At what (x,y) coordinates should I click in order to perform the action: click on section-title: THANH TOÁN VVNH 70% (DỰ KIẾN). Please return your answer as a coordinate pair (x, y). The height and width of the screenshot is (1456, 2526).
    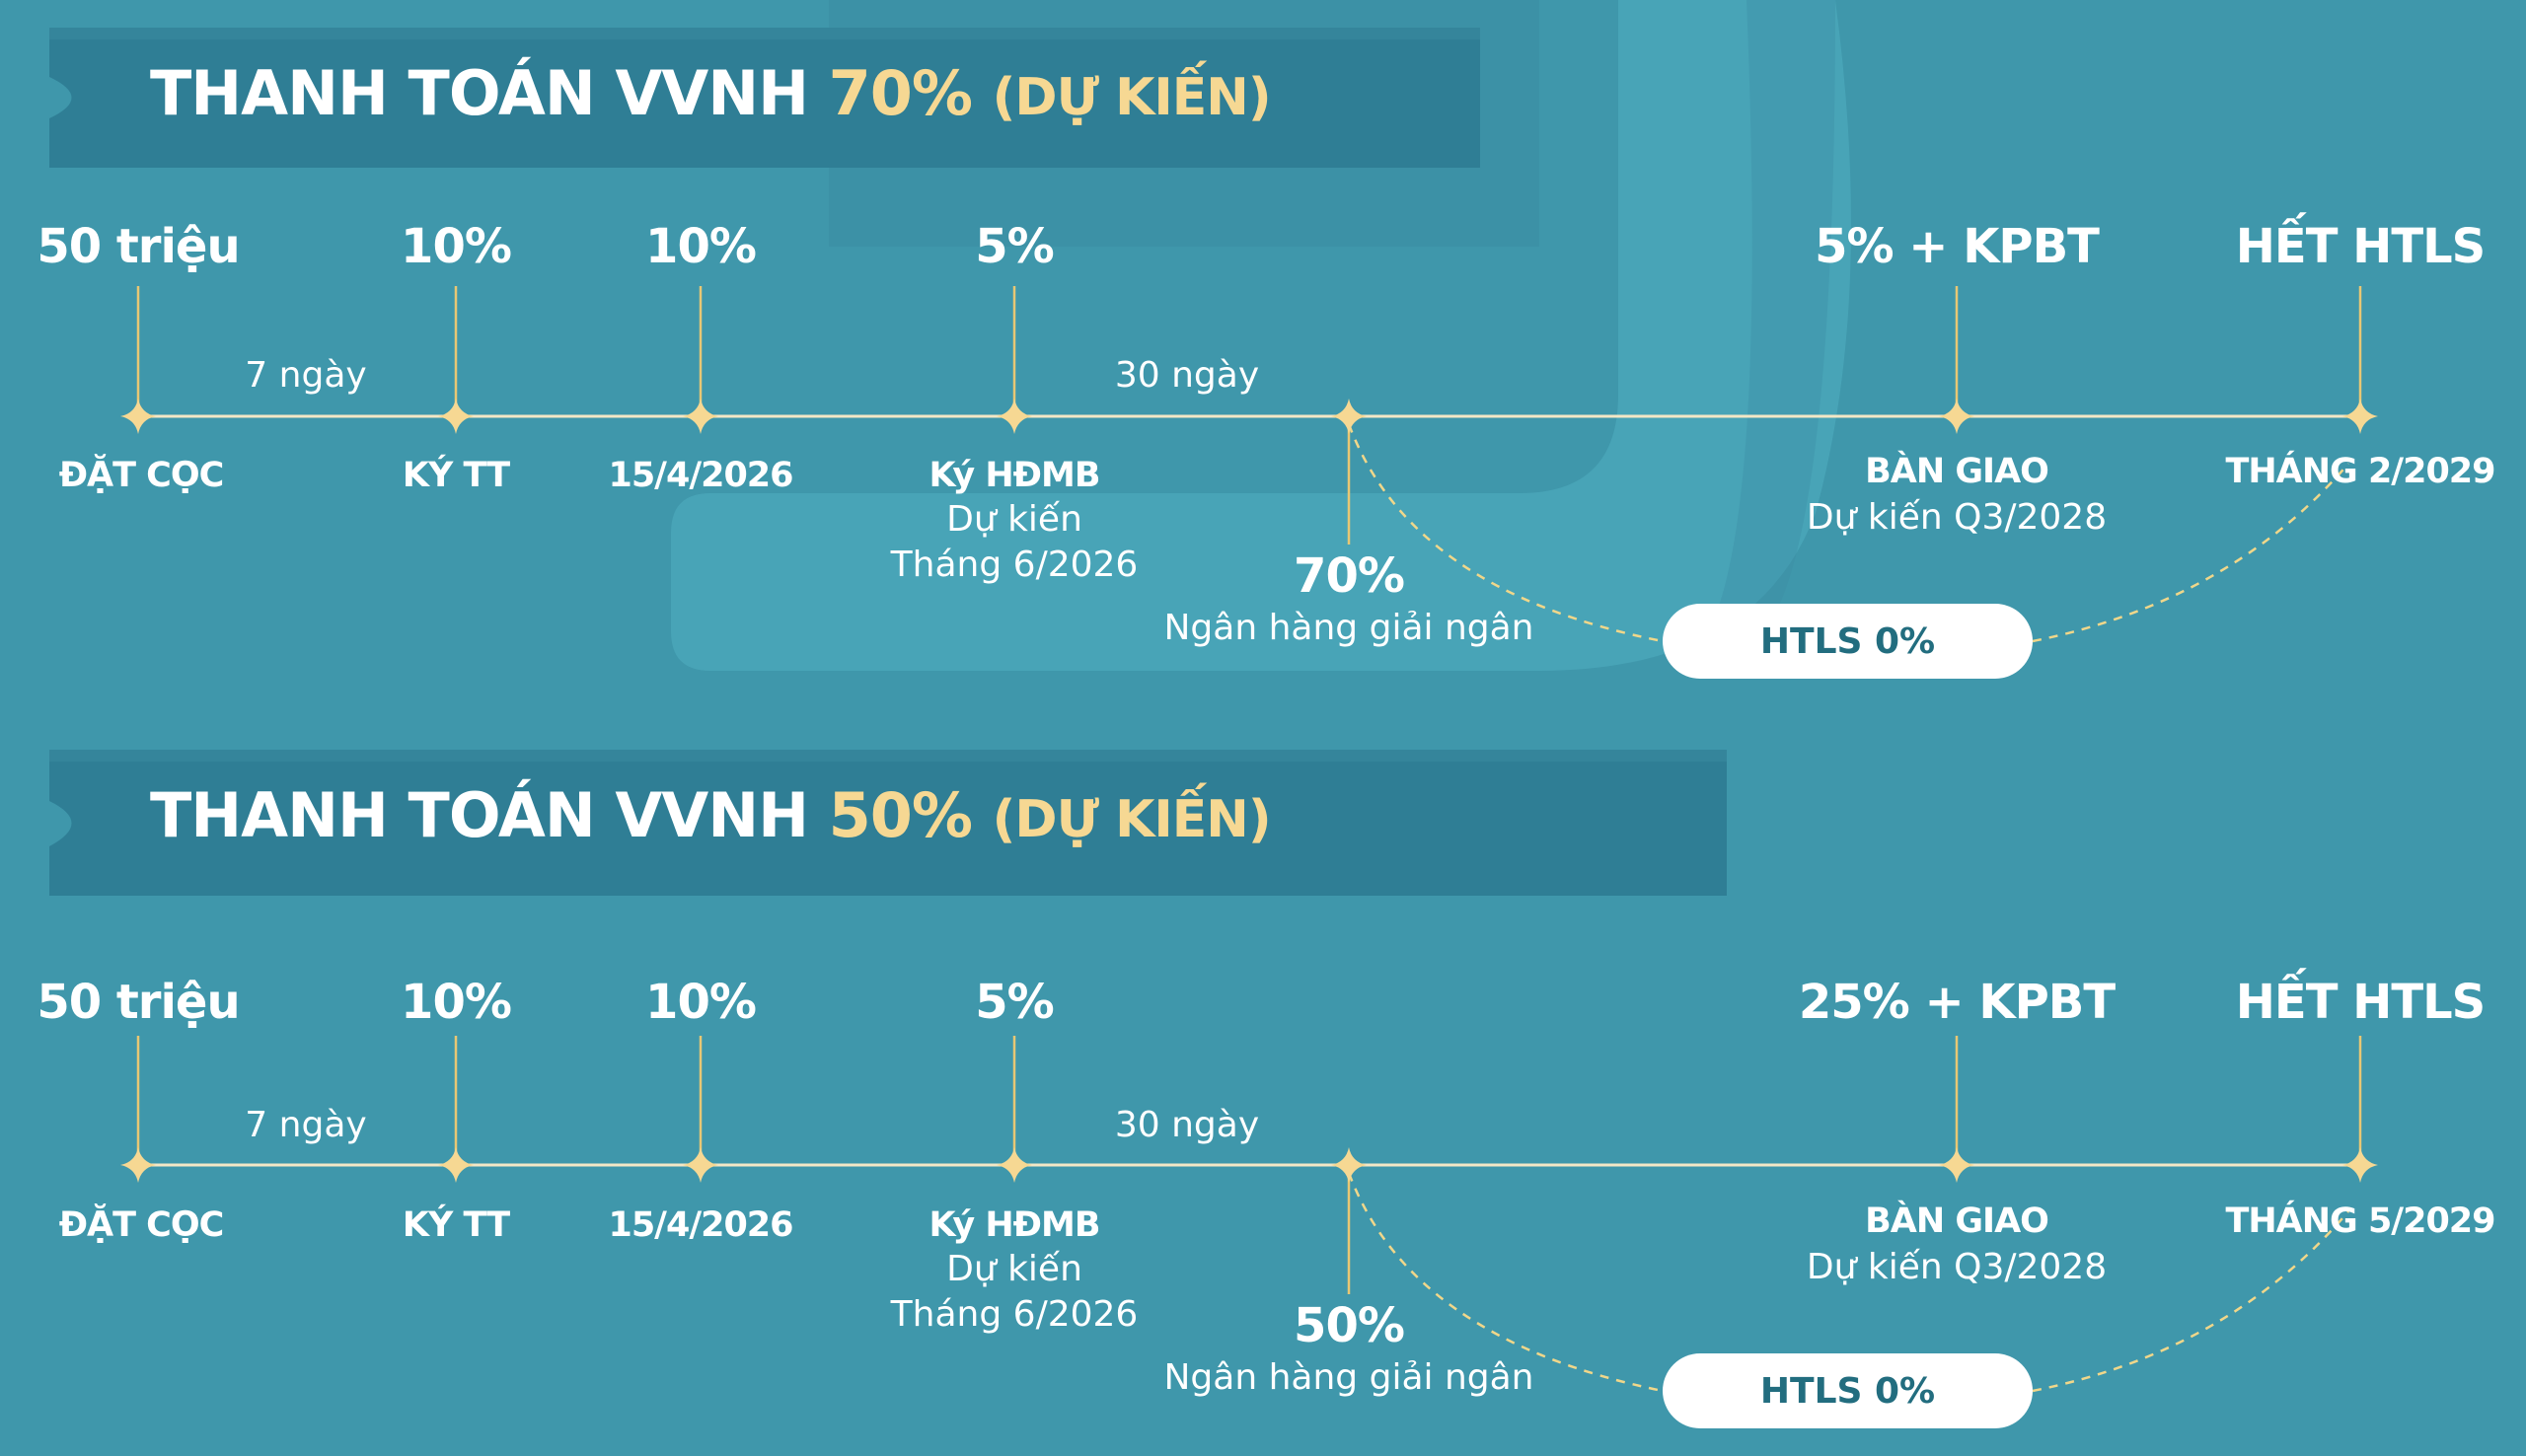
    Looking at the image, I should click on (711, 93).